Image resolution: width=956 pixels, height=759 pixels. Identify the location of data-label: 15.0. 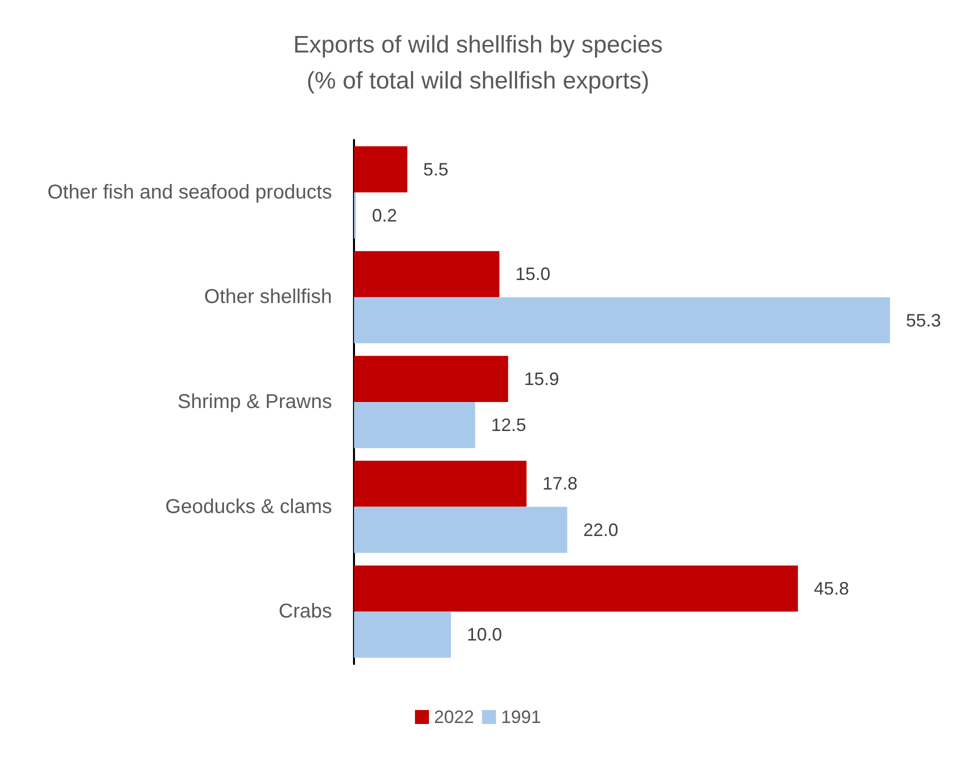
(532, 274).